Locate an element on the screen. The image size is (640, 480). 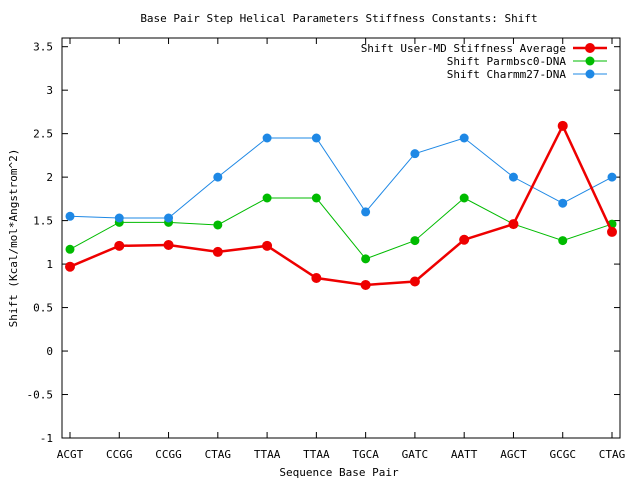
y-tick-label: 3.5 is located at coordinates (43, 47).